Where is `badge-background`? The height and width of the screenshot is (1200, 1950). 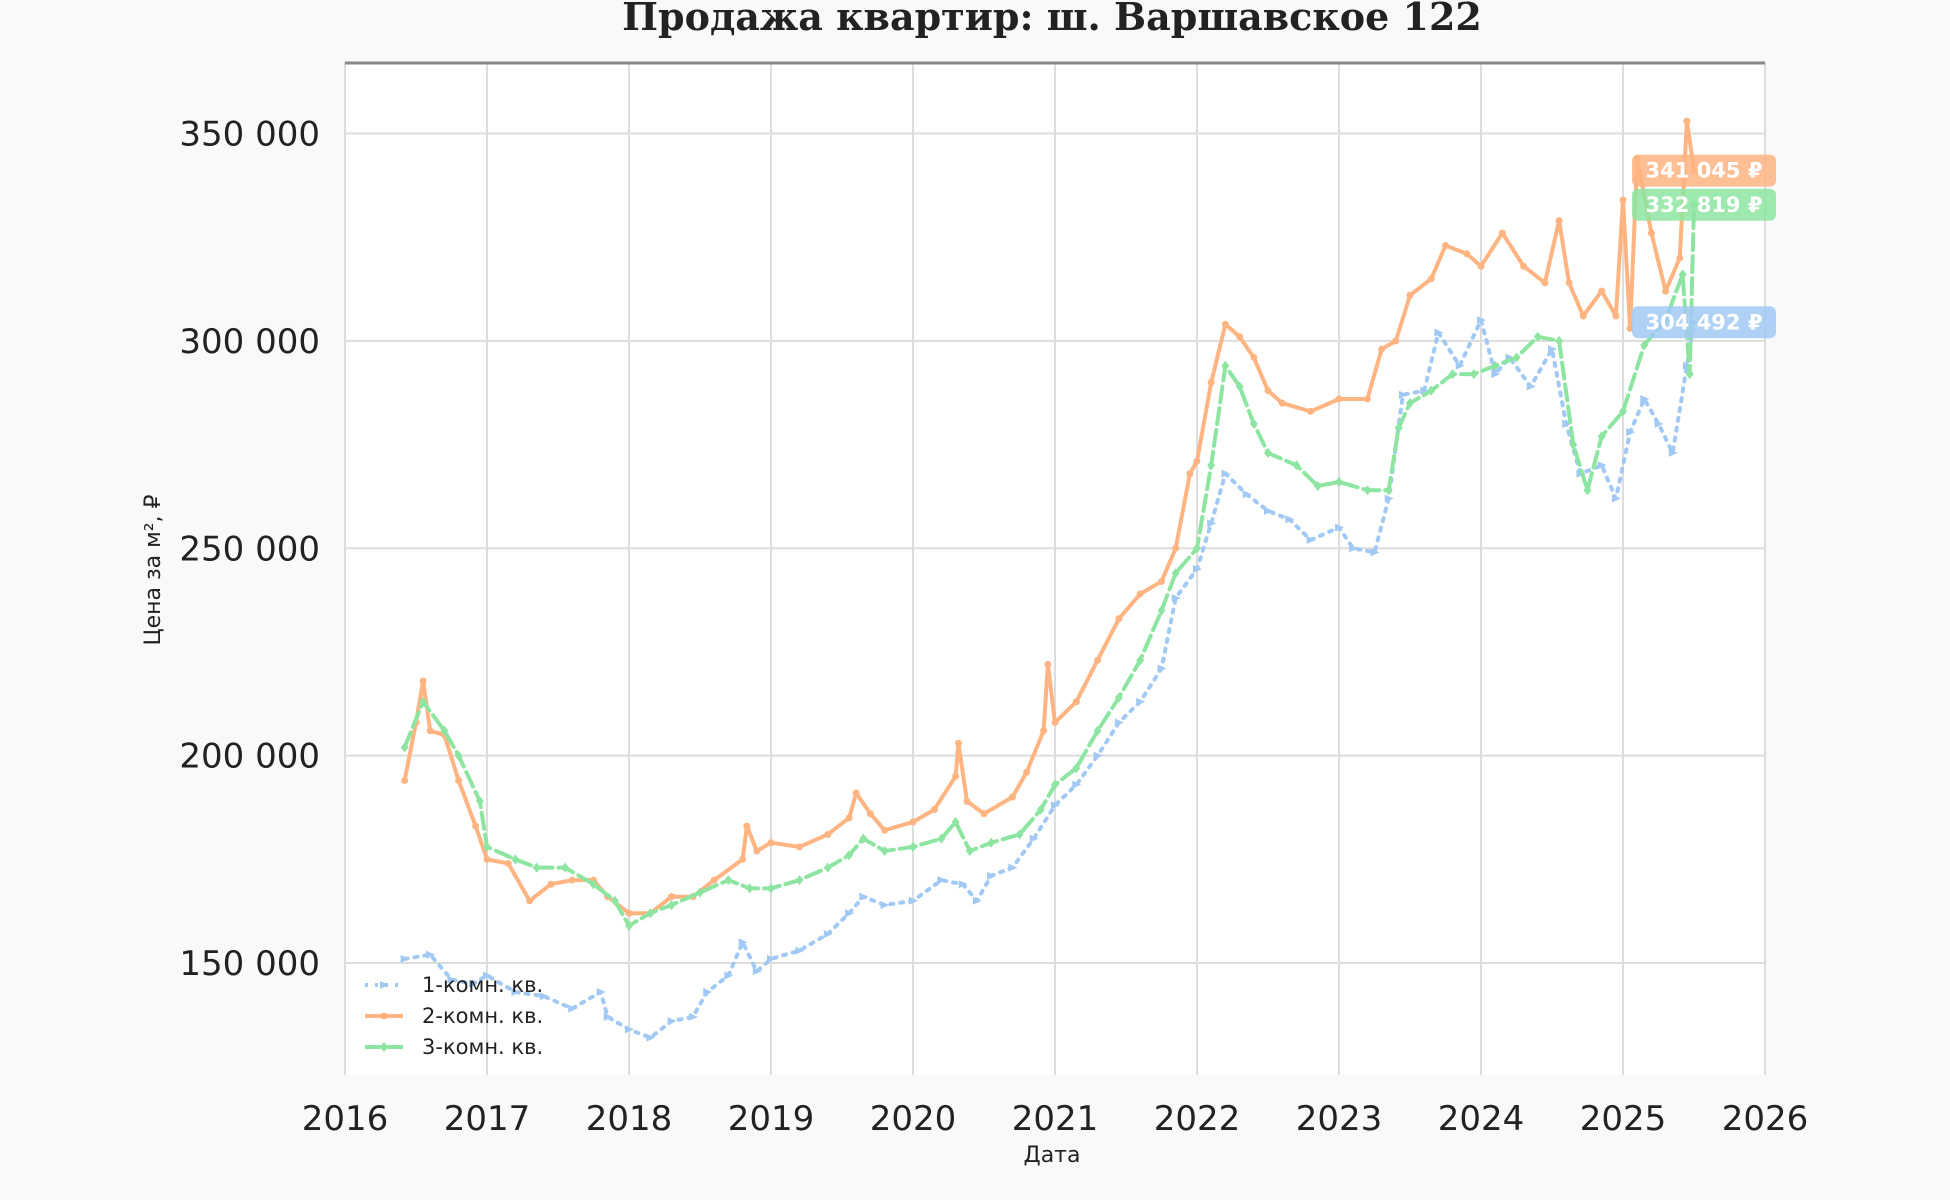
badge-background is located at coordinates (1704, 322).